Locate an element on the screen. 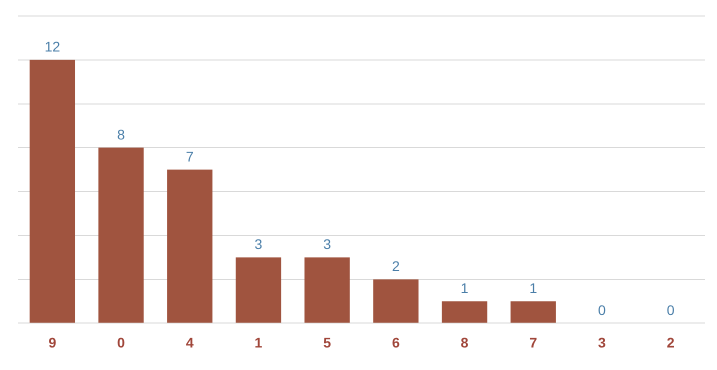 This screenshot has height=370, width=717. x-tick-label: 6 is located at coordinates (396, 342).